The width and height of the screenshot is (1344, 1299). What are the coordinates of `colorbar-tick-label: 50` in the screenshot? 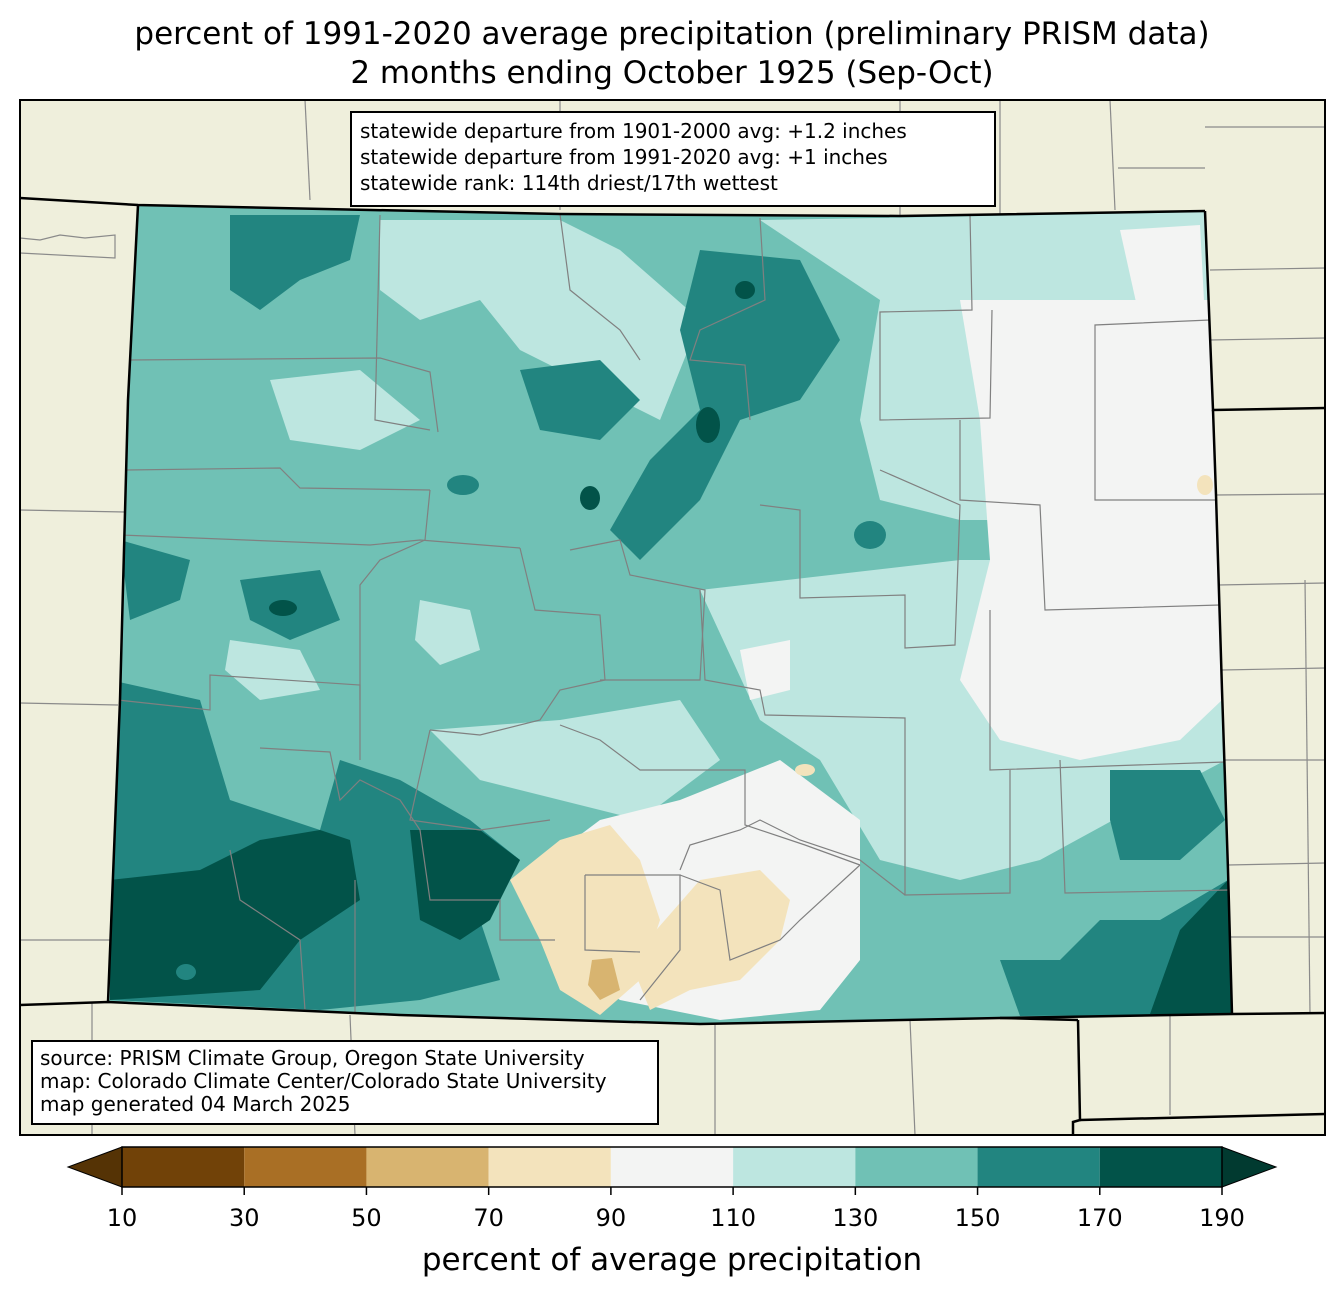 It's located at (366, 1218).